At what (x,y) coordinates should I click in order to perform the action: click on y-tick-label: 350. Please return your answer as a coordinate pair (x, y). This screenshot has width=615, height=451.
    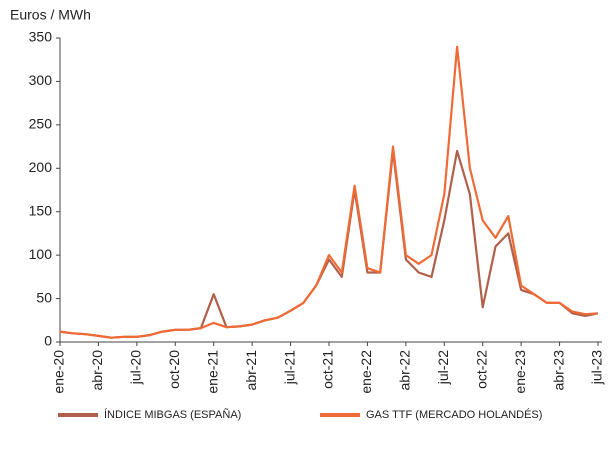
    Looking at the image, I should click on (41, 37).